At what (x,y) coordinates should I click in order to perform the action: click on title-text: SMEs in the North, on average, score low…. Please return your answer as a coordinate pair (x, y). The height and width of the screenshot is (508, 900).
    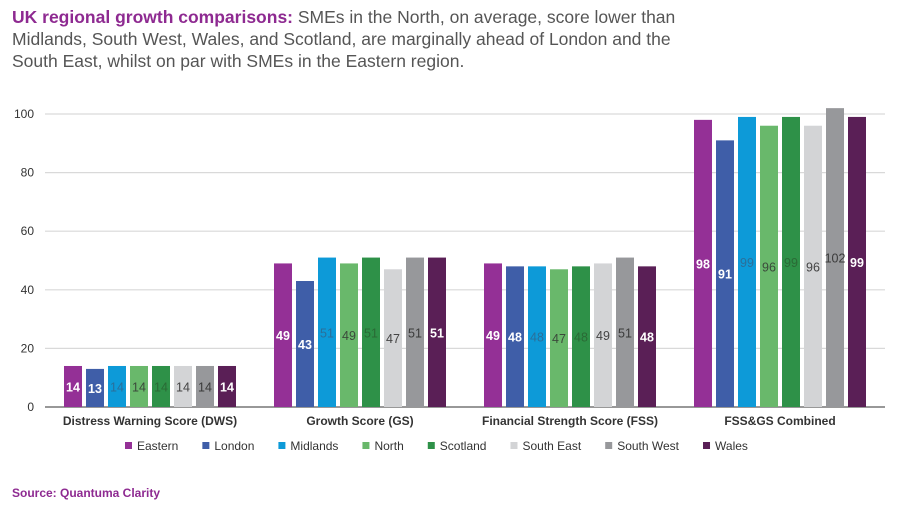
    Looking at the image, I should click on (344, 39).